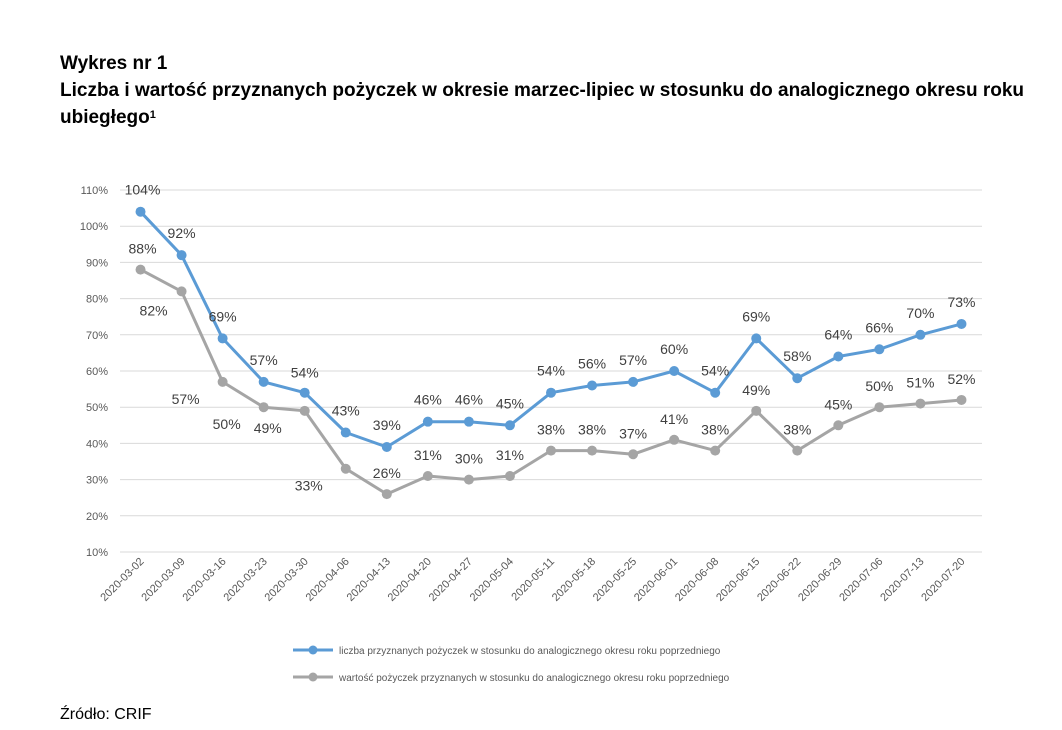 Image resolution: width=1062 pixels, height=730 pixels. What do you see at coordinates (114, 63) in the screenshot?
I see `chart-number: Wykres nr 1` at bounding box center [114, 63].